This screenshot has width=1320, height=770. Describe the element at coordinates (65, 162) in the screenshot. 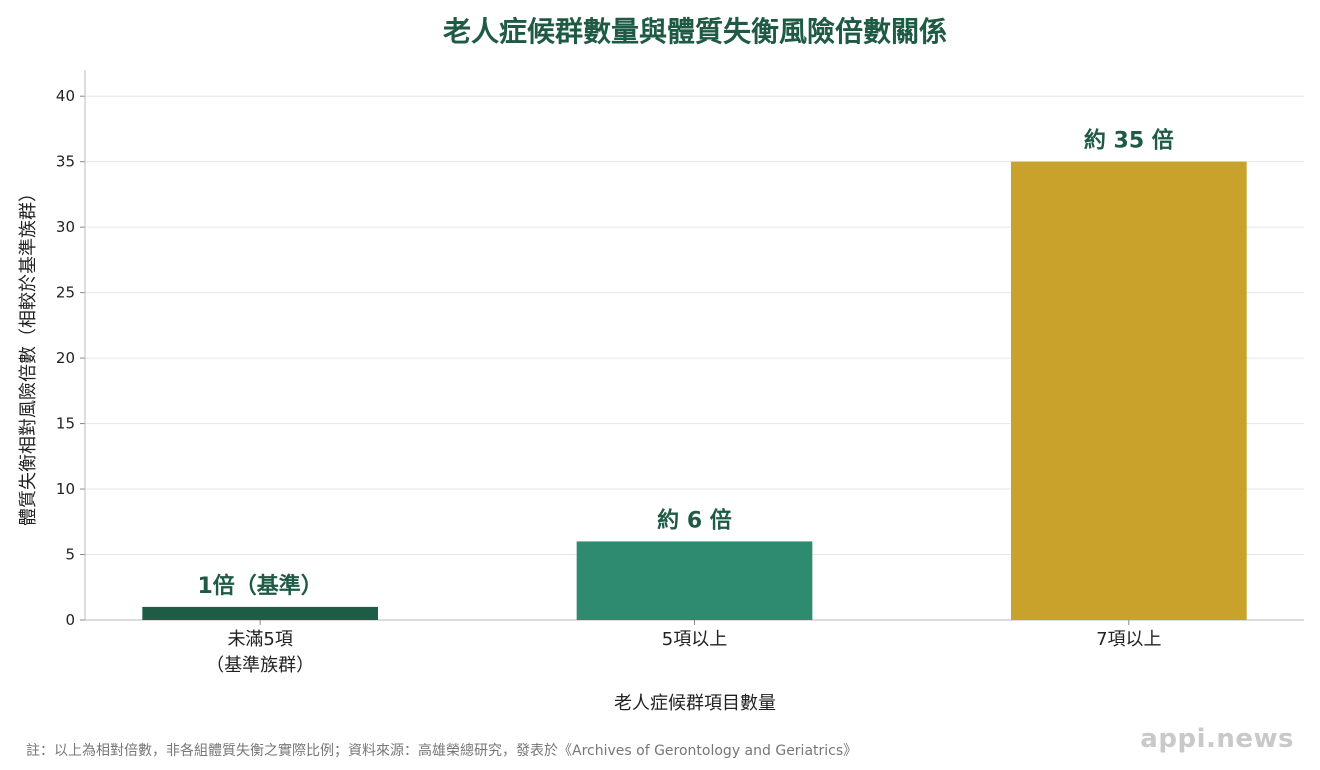

I see `y-tick-label: 35` at that location.